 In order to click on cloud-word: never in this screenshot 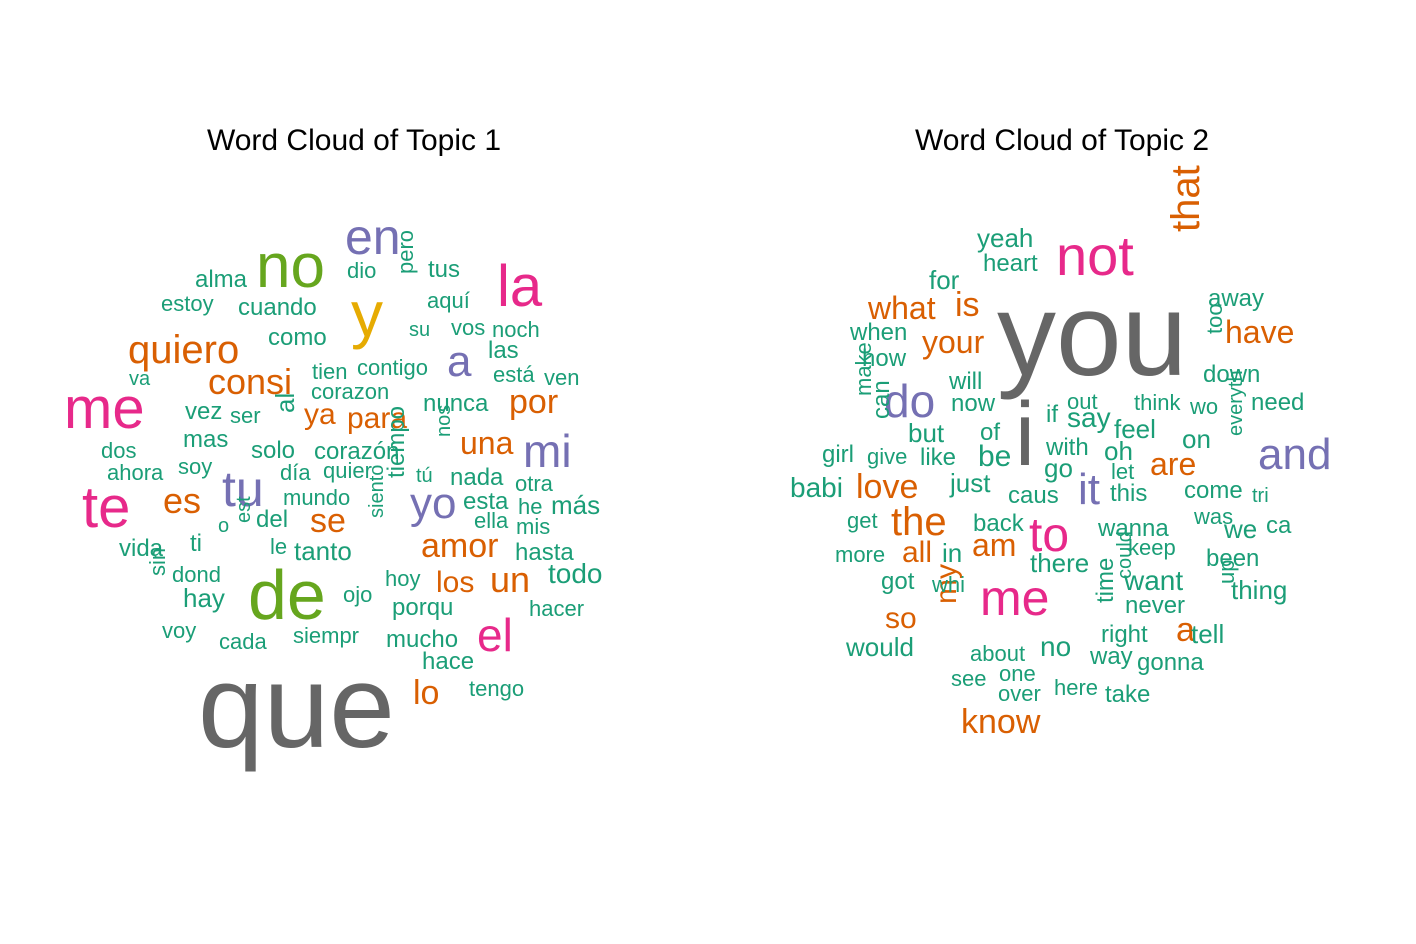, I will do `click(1155, 605)`.